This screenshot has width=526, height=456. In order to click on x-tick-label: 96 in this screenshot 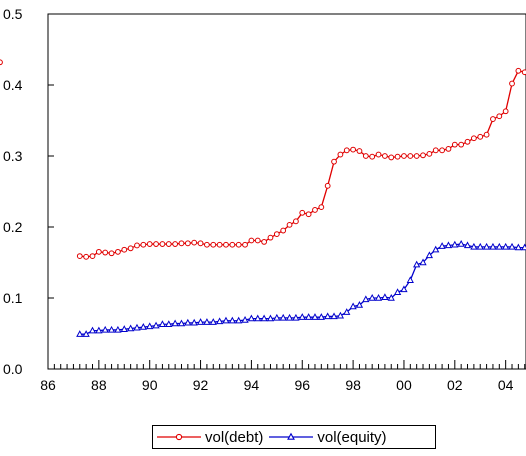, I will do `click(302, 385)`.